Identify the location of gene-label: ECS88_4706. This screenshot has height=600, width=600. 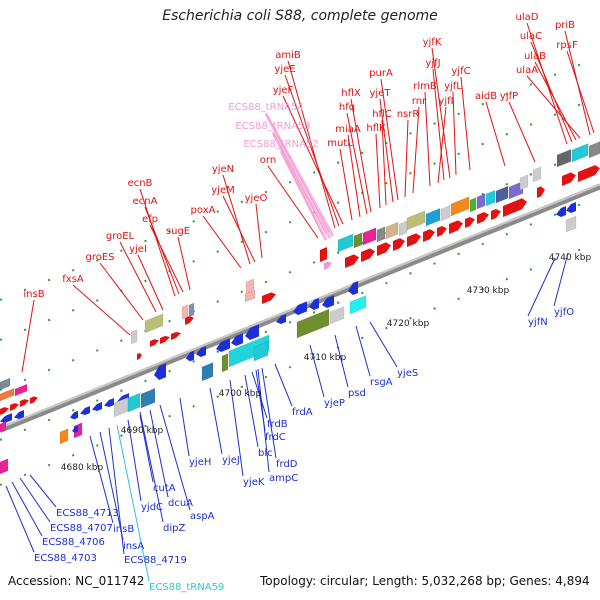
(73, 542).